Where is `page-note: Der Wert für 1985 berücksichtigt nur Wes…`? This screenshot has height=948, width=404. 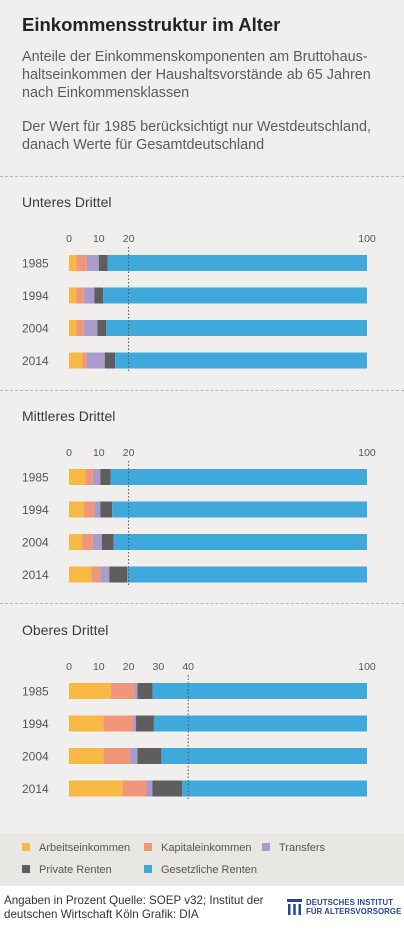 page-note: Der Wert für 1985 berücksichtigt nur Wes… is located at coordinates (197, 136).